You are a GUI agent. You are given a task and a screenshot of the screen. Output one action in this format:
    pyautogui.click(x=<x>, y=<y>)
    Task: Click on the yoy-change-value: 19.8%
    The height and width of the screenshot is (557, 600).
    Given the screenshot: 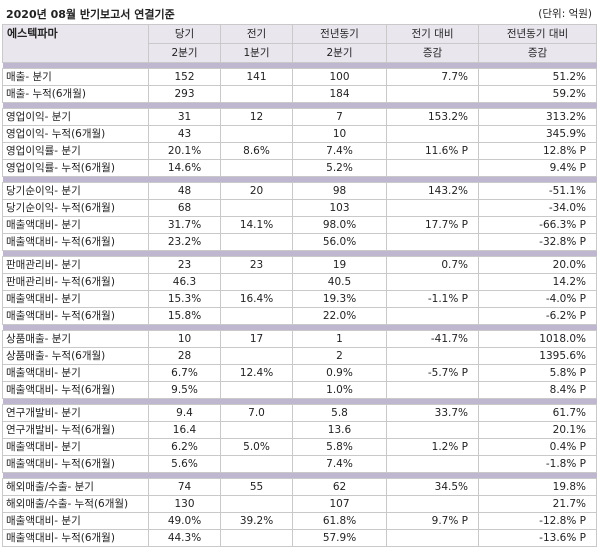 What is the action you would take?
    pyautogui.click(x=537, y=487)
    